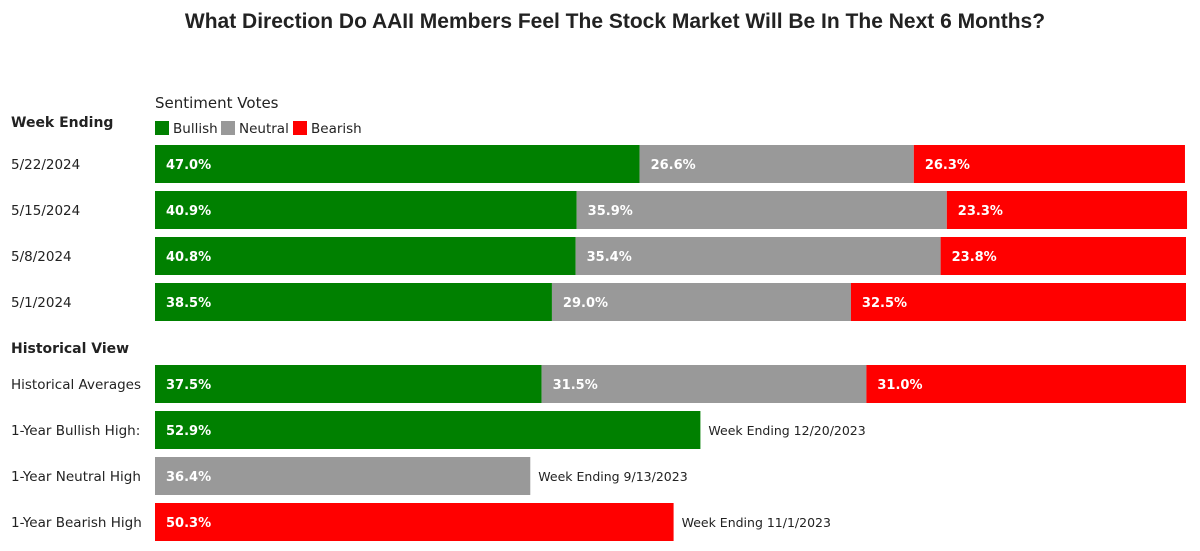  I want to click on legend-label-bearish: Bearish, so click(336, 129).